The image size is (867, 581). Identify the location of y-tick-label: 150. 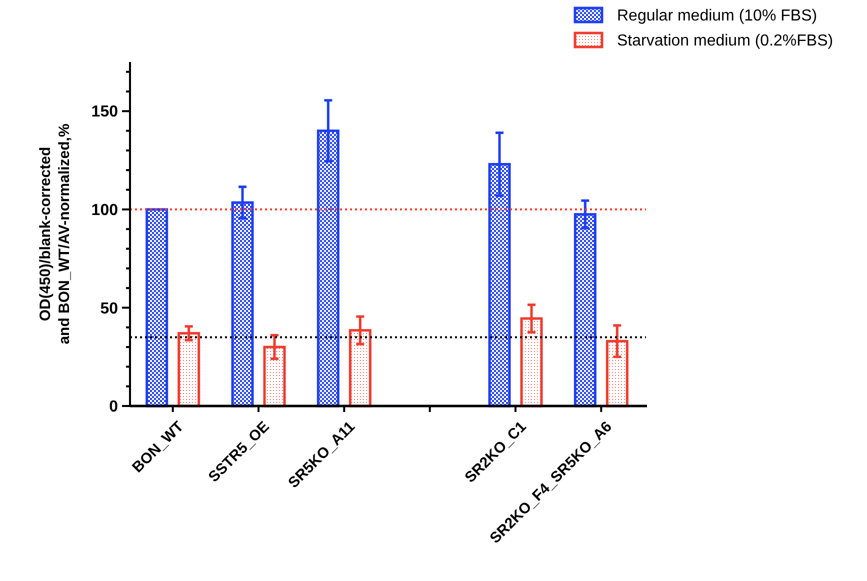
(104, 112).